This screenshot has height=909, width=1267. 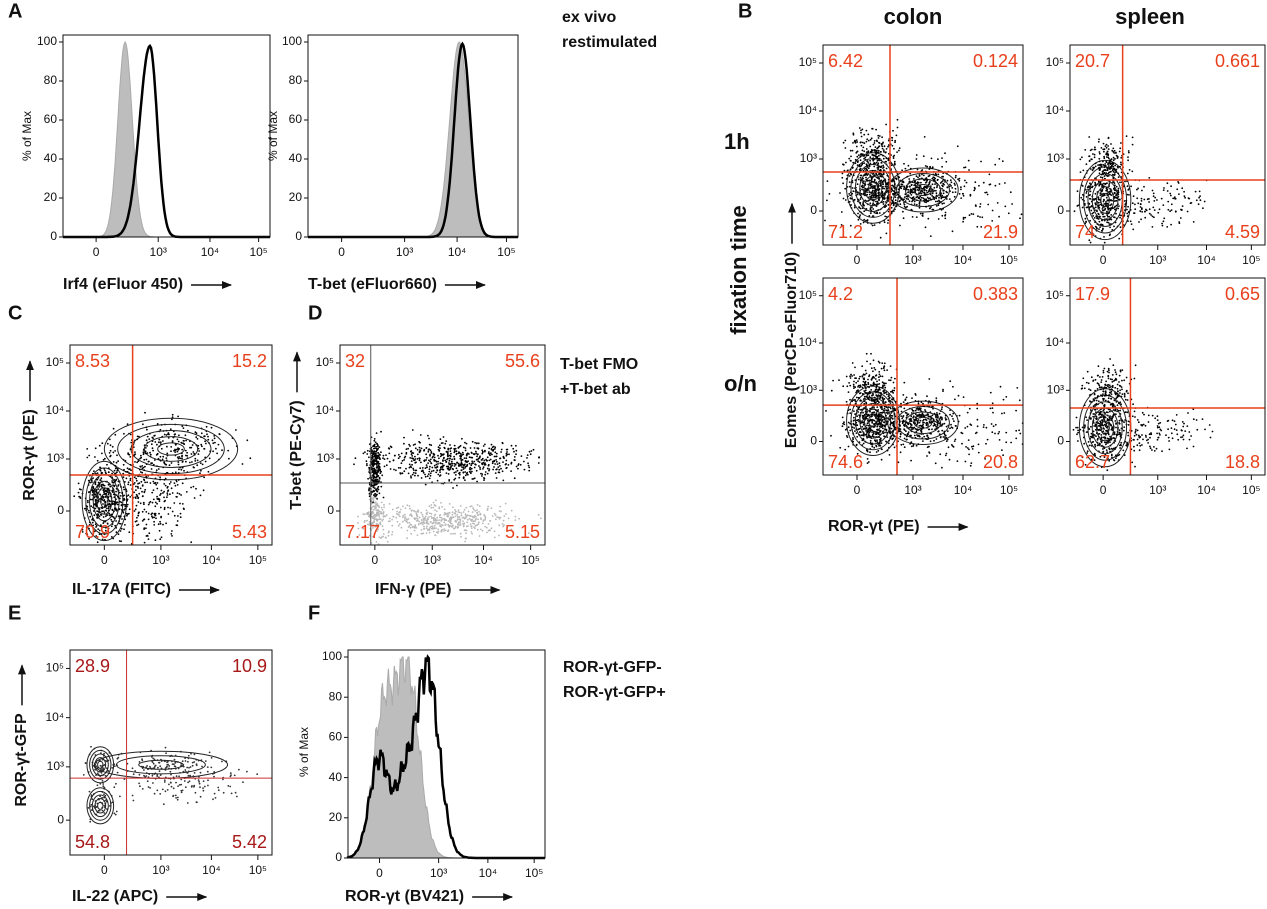 I want to click on quadrant-bottom-left: 62.7, so click(x=1092, y=462).